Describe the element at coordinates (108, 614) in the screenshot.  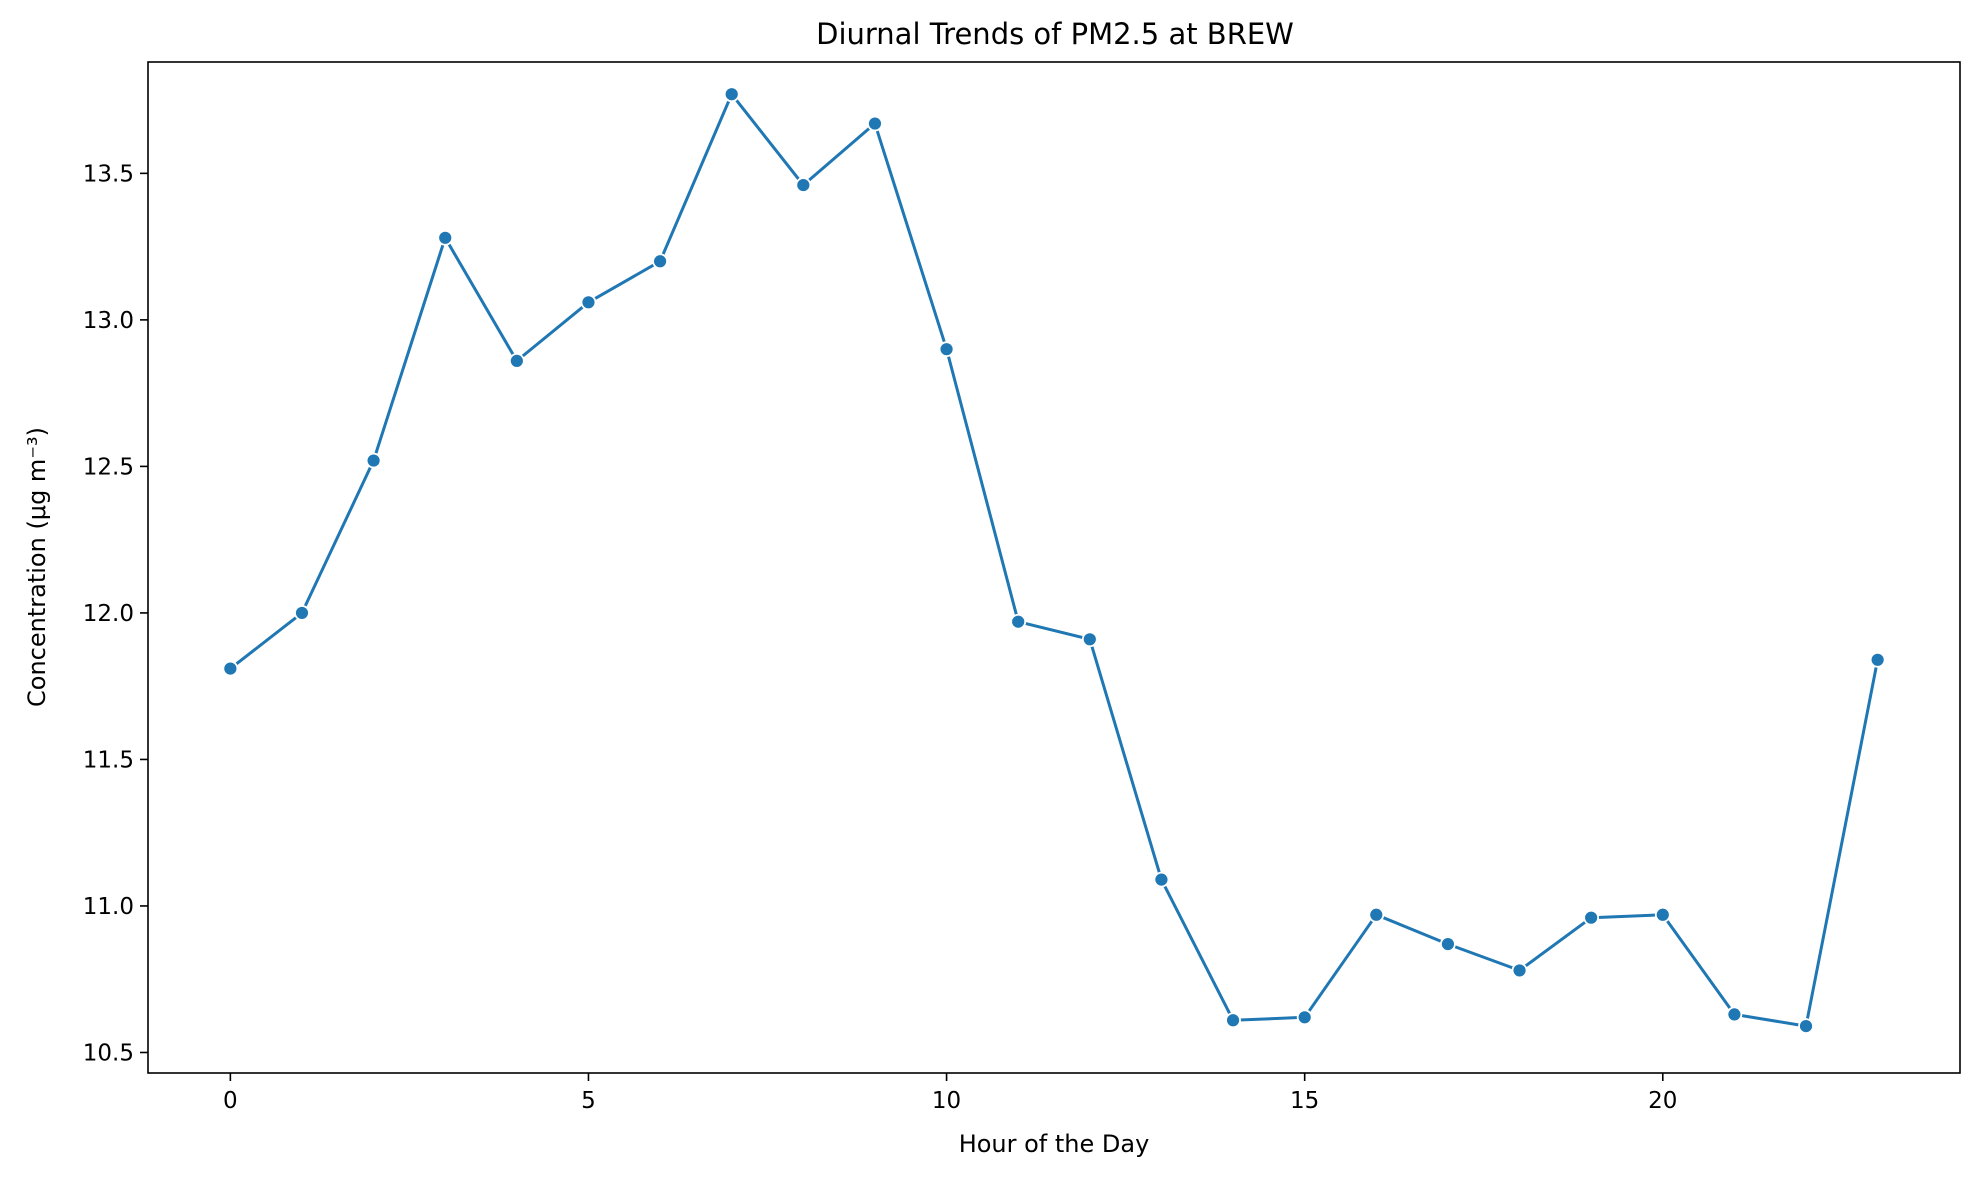
I see `y-tick-label: 12.0` at that location.